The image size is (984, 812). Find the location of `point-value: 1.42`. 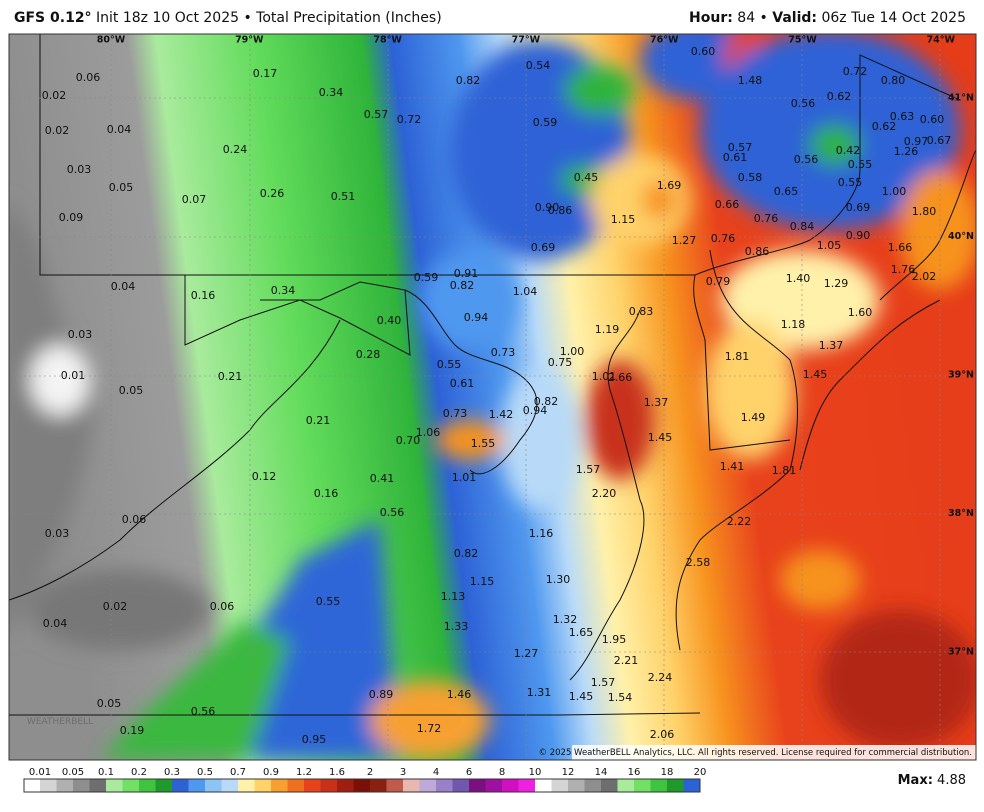

point-value: 1.42 is located at coordinates (501, 414).